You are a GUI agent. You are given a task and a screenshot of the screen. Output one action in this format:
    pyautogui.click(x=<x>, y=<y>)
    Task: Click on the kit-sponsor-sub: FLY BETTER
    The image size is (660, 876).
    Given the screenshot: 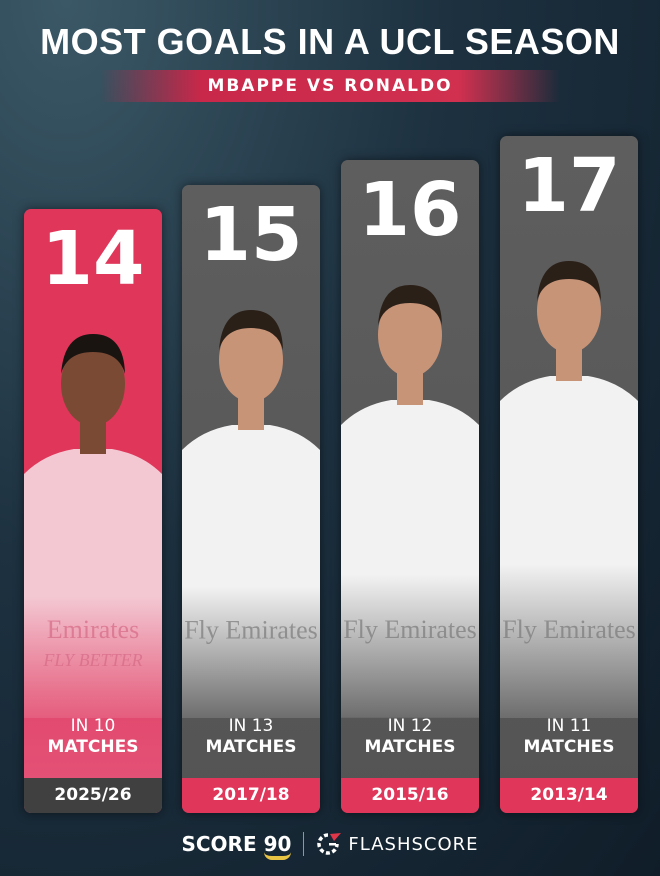 What is the action you would take?
    pyautogui.click(x=92, y=660)
    